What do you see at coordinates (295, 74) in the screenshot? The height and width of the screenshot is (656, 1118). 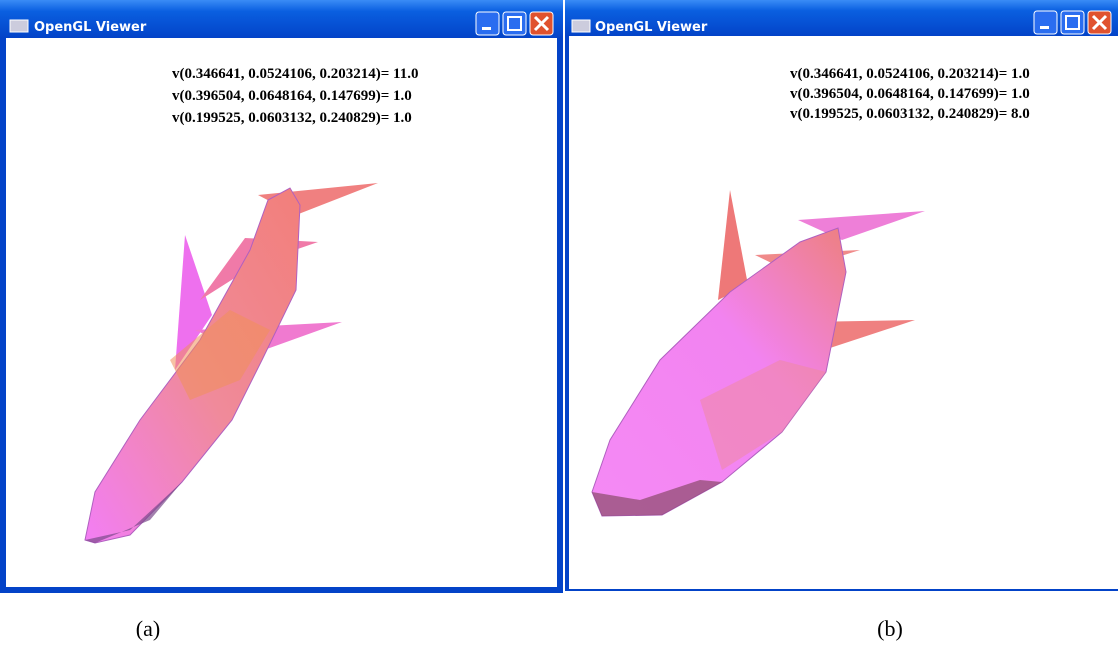 I see `vertex-value: v(0.346641, 0.0524106, 0.203214)= 11.0` at bounding box center [295, 74].